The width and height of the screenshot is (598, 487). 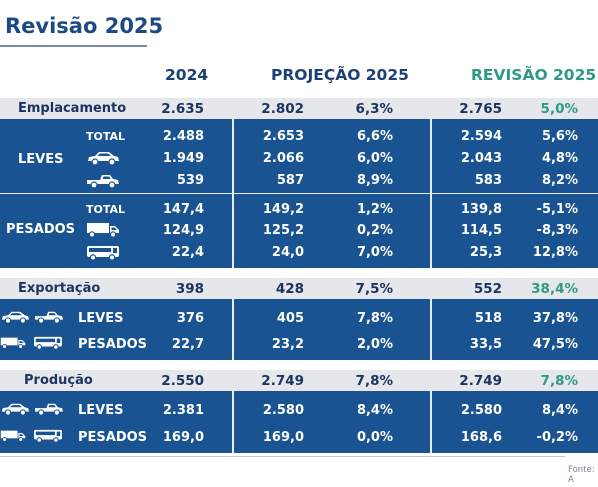 What do you see at coordinates (183, 410) in the screenshot?
I see `producao-leves-2024: 2.381` at bounding box center [183, 410].